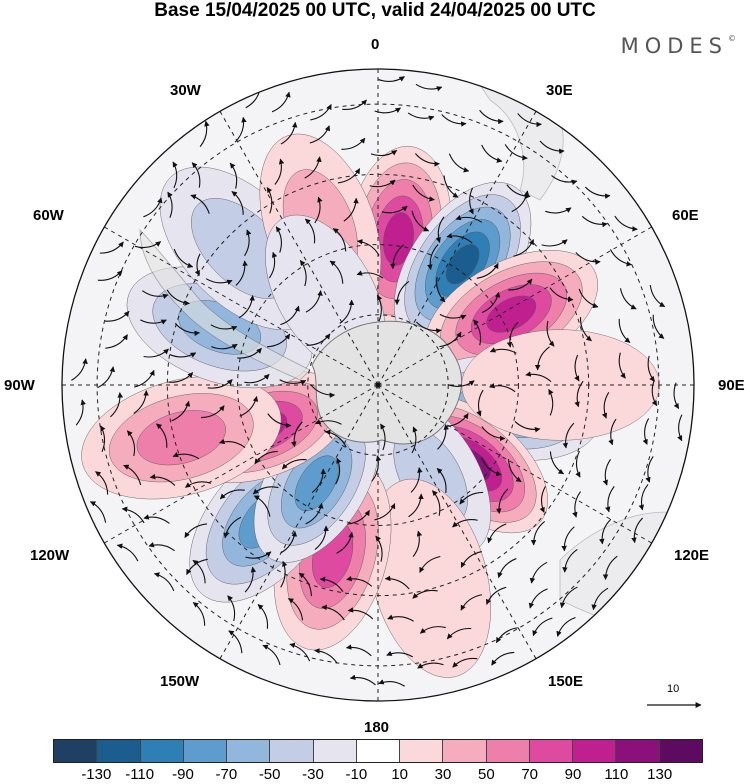  Describe the element at coordinates (48, 215) in the screenshot. I see `lon-label-60w: 60W` at that location.